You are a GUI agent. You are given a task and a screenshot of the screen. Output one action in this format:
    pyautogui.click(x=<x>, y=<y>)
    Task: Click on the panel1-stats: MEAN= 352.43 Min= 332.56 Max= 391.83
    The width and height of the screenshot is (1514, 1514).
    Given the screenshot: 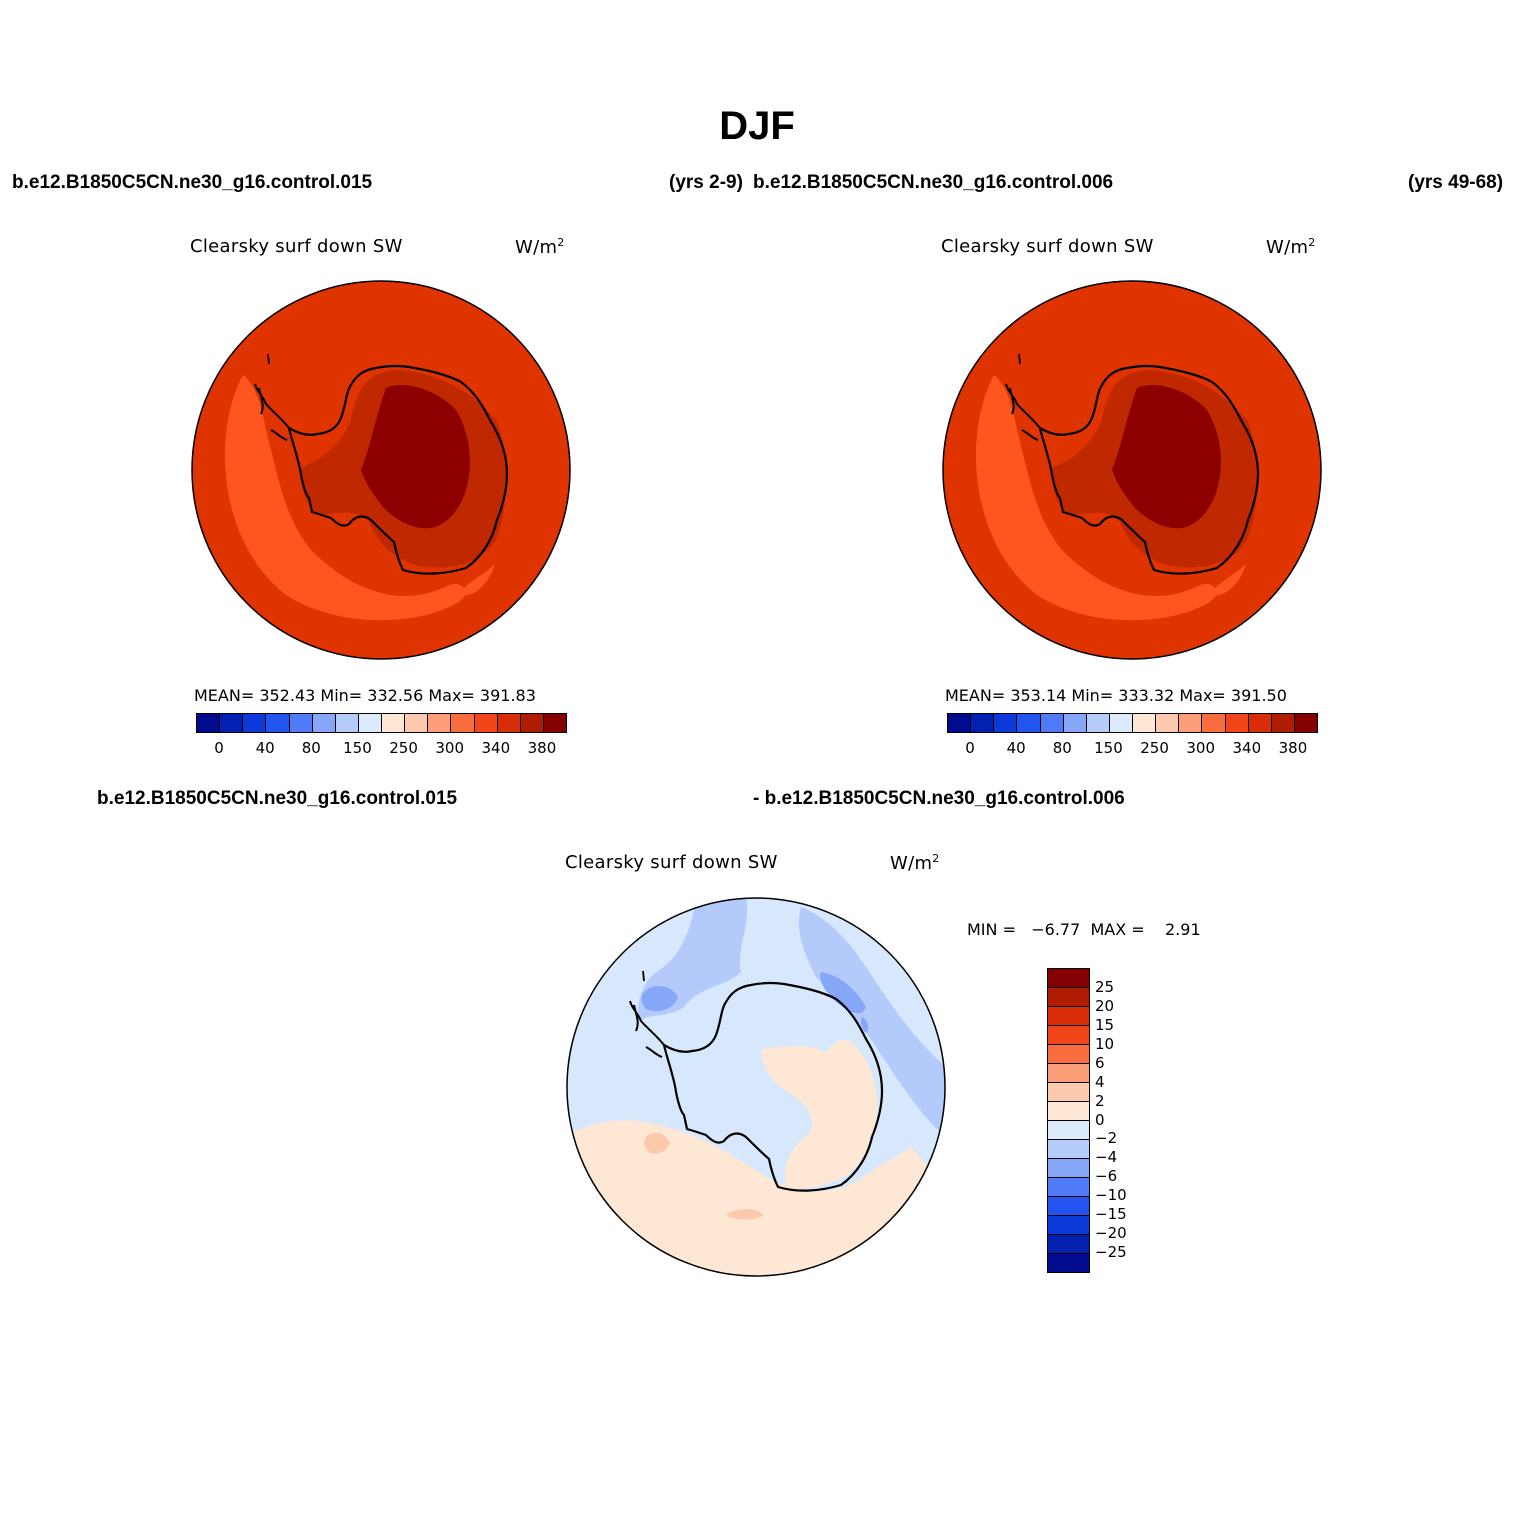 What is the action you would take?
    pyautogui.click(x=365, y=695)
    